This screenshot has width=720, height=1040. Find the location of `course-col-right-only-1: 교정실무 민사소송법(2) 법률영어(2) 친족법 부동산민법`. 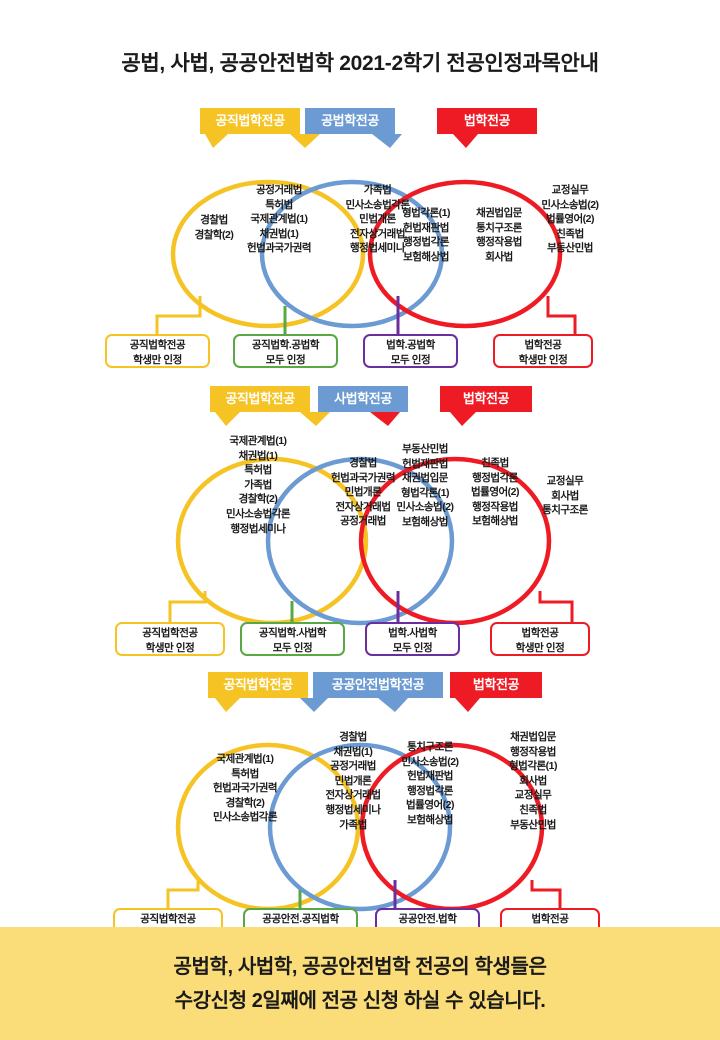

course-col-right-only-1: 교정실무 민사소송법(2) 법률영어(2) 친족법 부동산민법 is located at coordinates (570, 219).